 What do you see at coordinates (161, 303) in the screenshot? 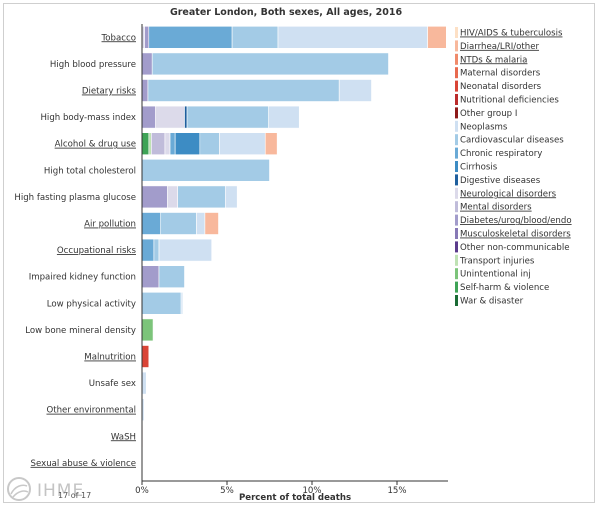
I see `bar-segment-low-physical-activity-cardiovascular-diseases` at bounding box center [161, 303].